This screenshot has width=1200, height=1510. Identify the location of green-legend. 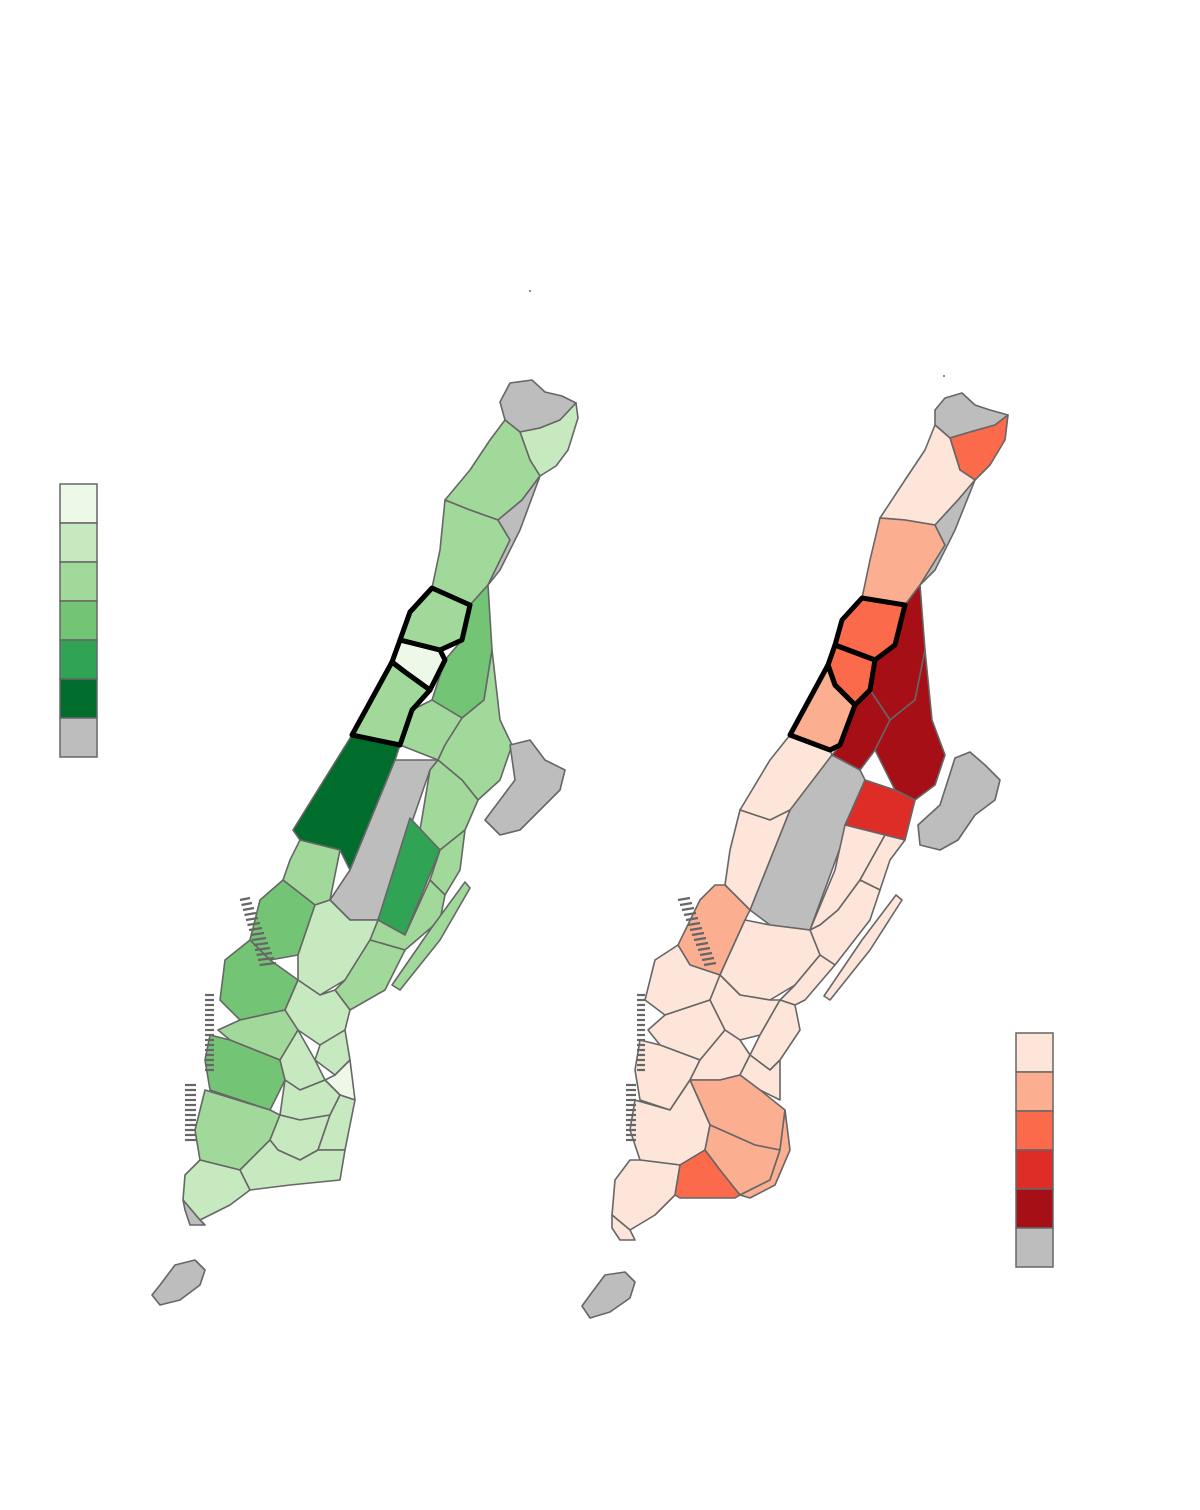
(78, 620).